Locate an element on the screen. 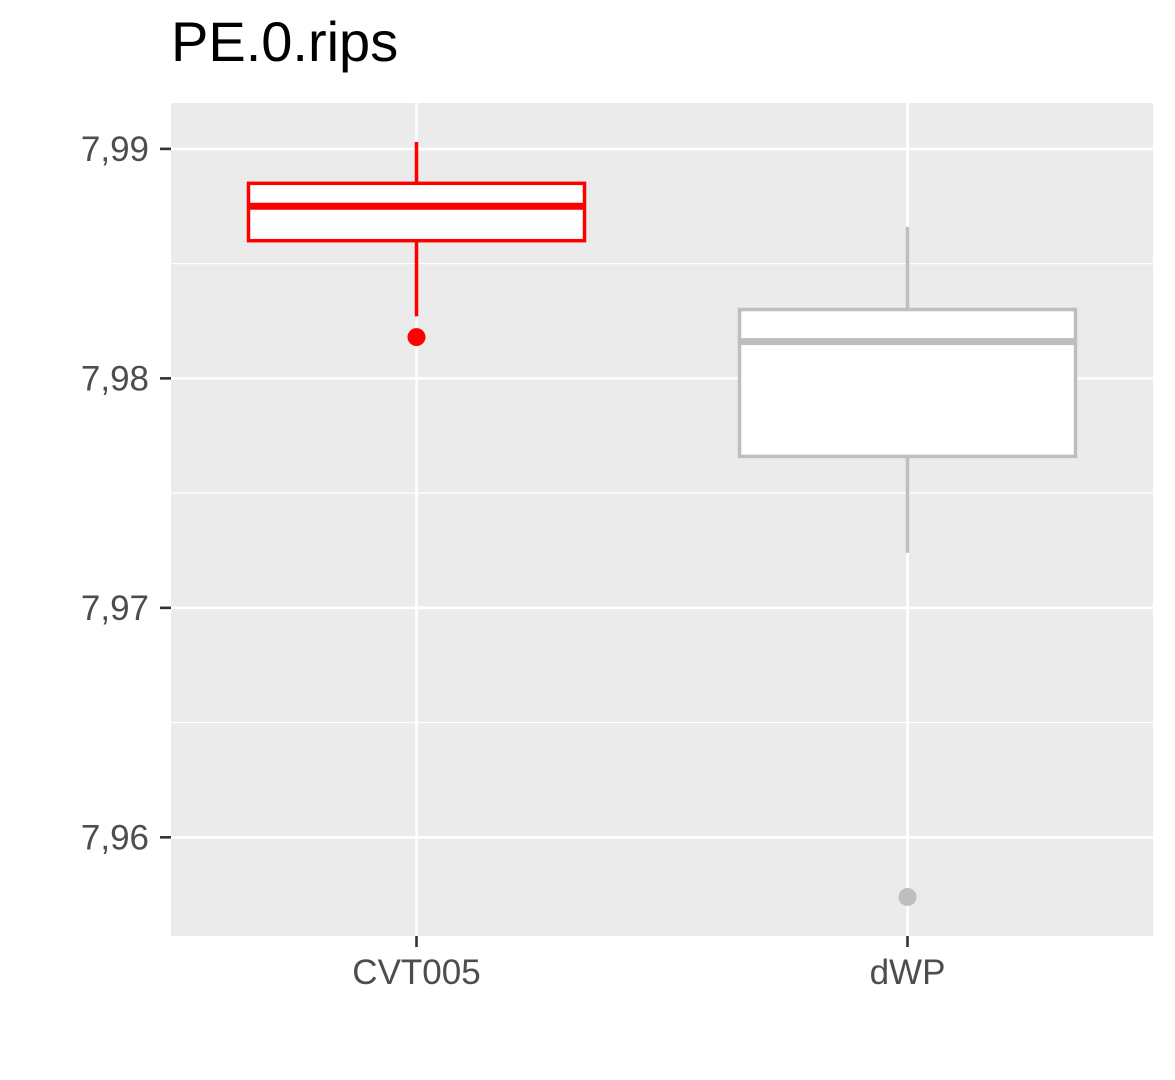  y-tick-label: 7,96 is located at coordinates (115, 837).